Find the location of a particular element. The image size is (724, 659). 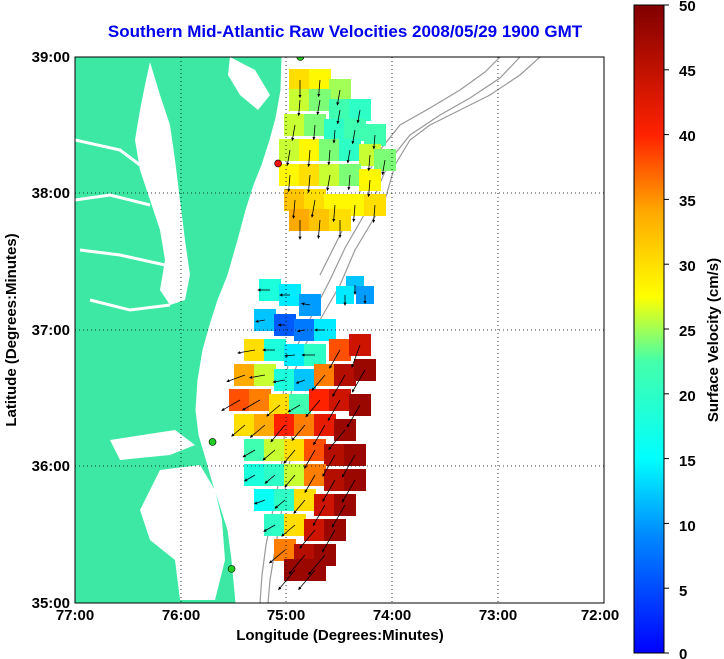

lon-tick: 76:00 is located at coordinates (181, 615).